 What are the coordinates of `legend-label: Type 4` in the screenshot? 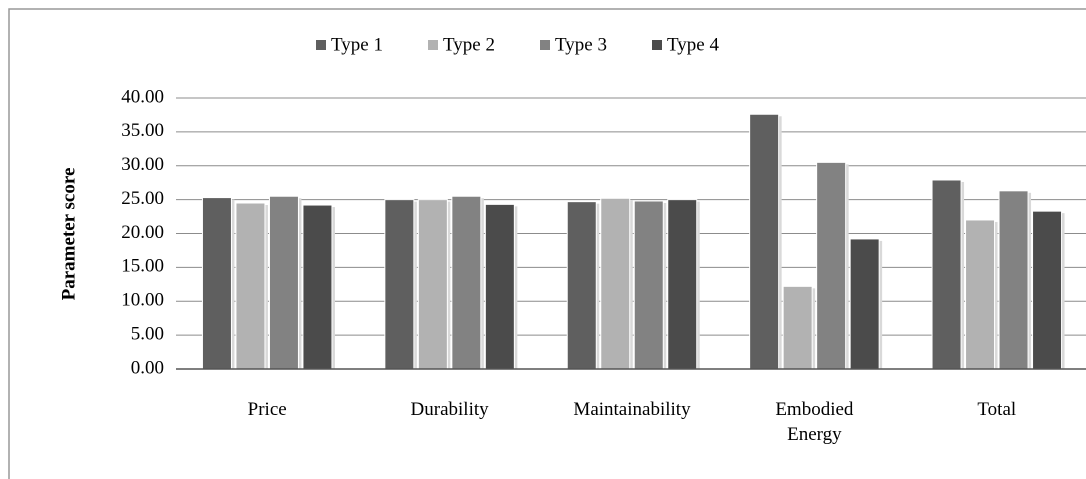 It's located at (693, 44).